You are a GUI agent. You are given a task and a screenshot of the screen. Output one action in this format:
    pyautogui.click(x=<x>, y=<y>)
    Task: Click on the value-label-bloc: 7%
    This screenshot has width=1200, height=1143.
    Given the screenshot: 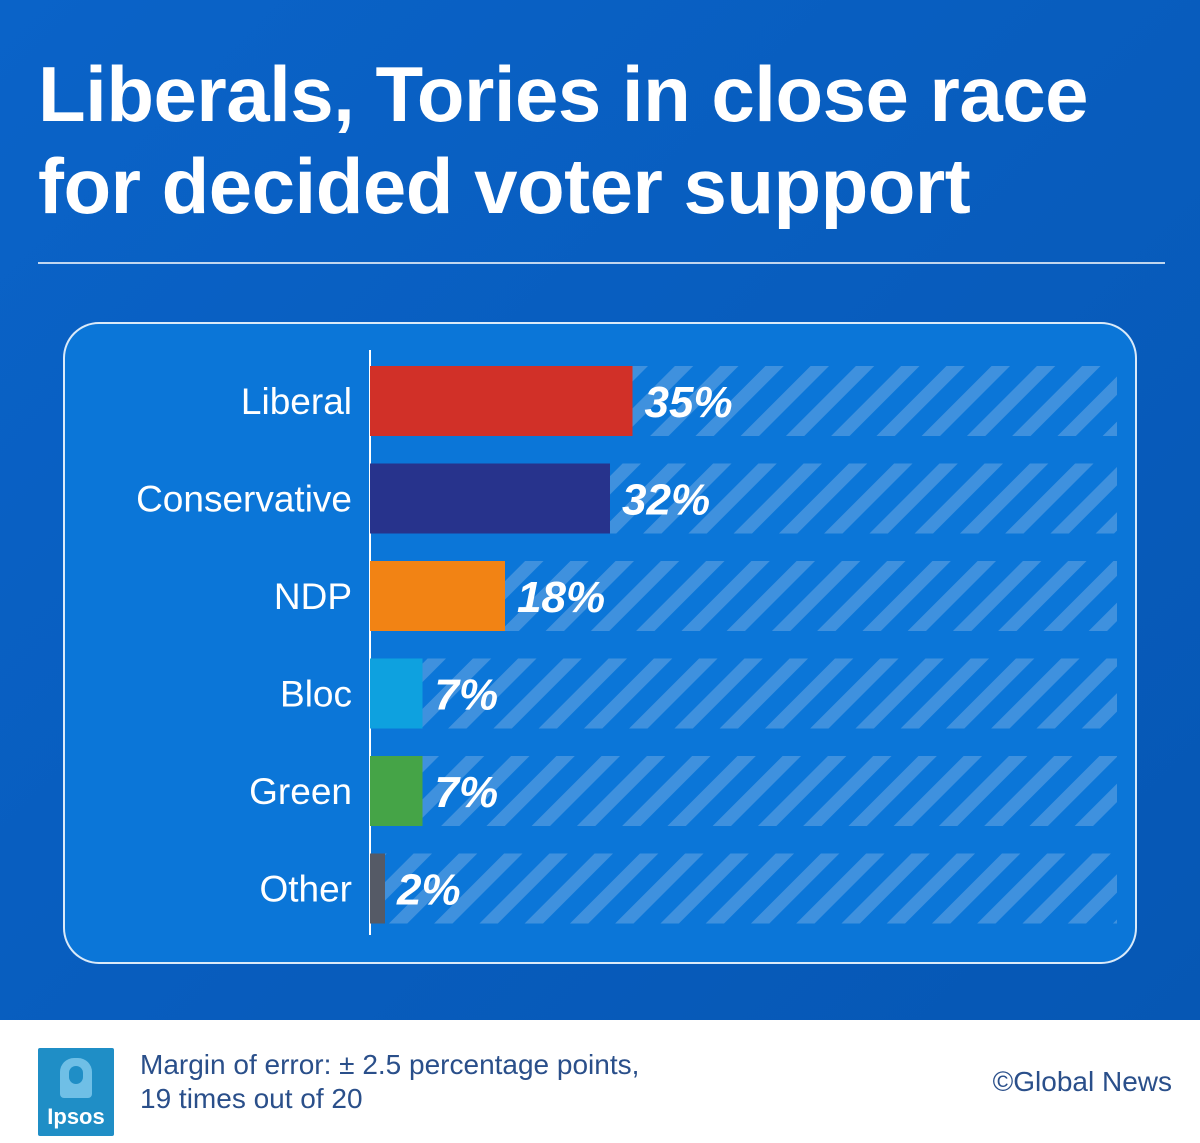 What is the action you would take?
    pyautogui.click(x=467, y=695)
    